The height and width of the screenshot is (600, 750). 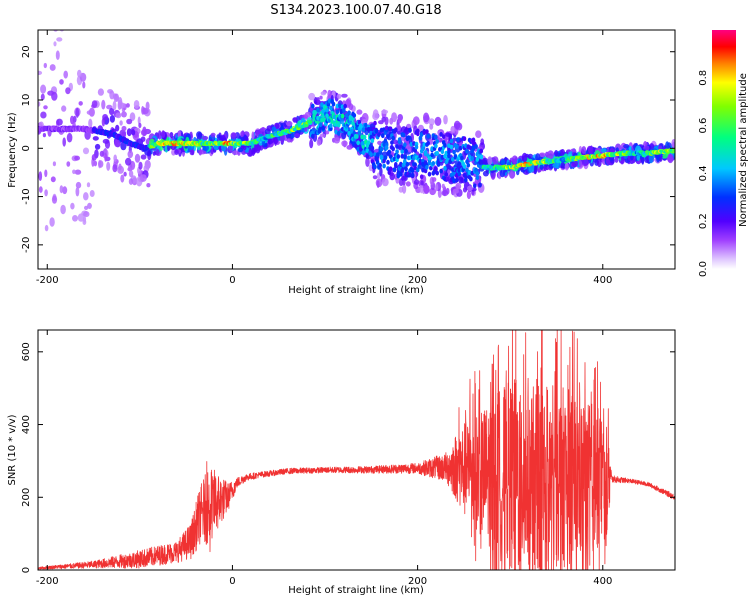 What do you see at coordinates (703, 221) in the screenshot?
I see `colorbar-tick-label: 0.2` at bounding box center [703, 221].